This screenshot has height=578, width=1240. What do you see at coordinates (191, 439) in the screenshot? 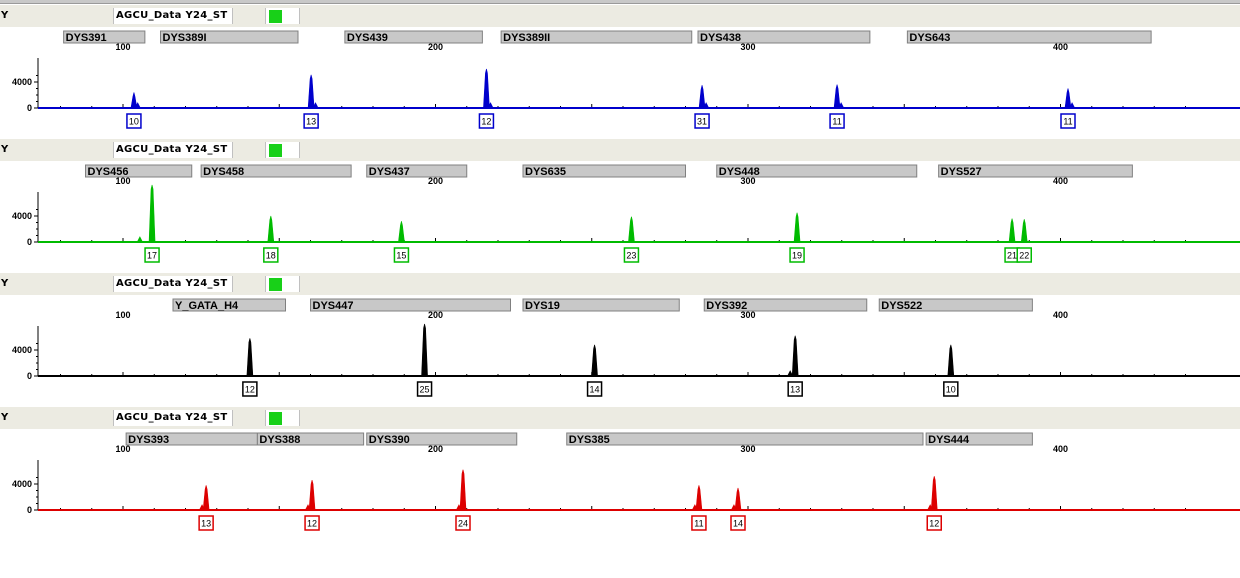
I see `marker-bin: DYS393` at bounding box center [191, 439].